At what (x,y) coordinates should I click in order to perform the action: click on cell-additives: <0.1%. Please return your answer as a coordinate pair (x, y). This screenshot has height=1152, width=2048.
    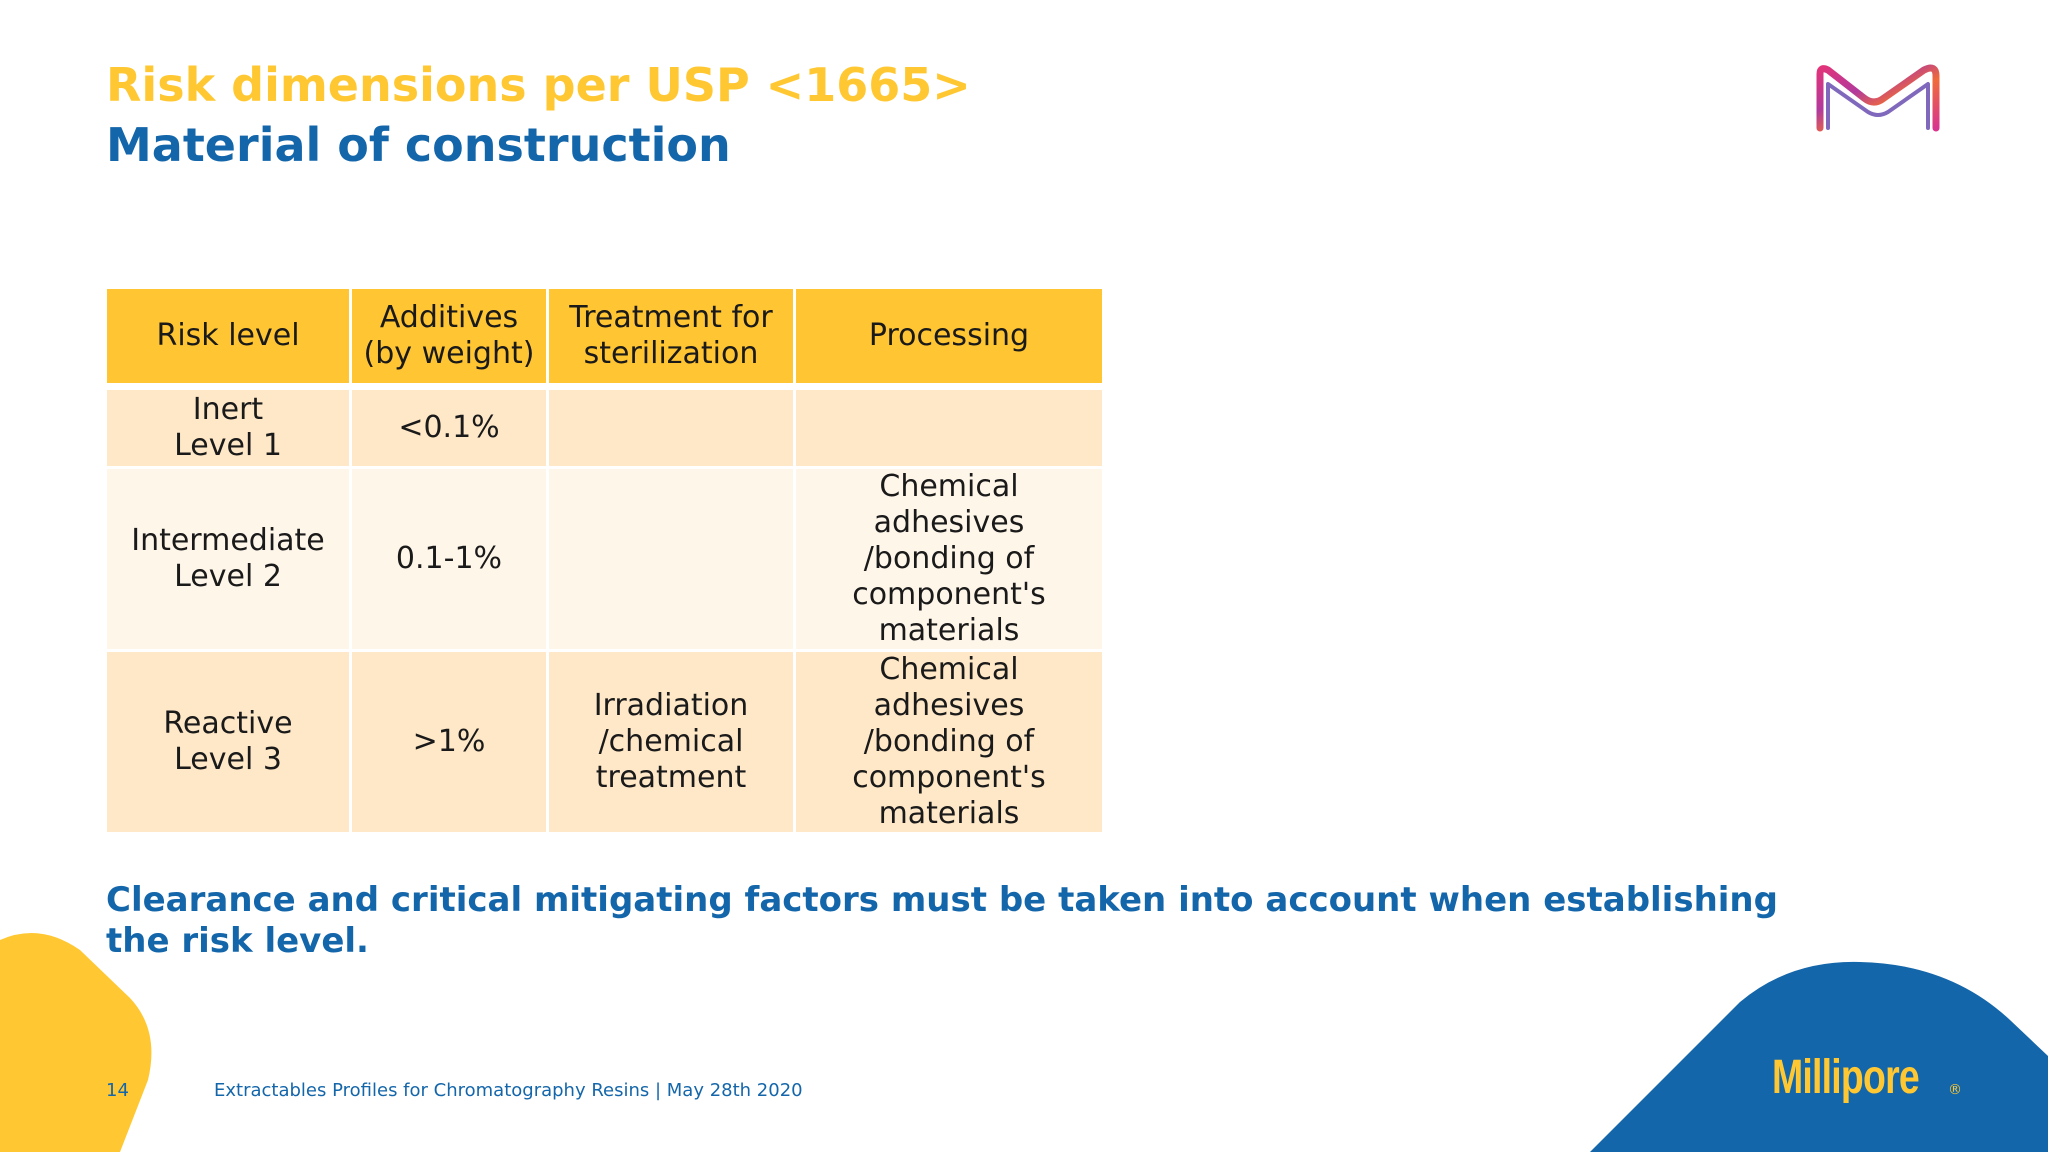
    Looking at the image, I should click on (449, 428).